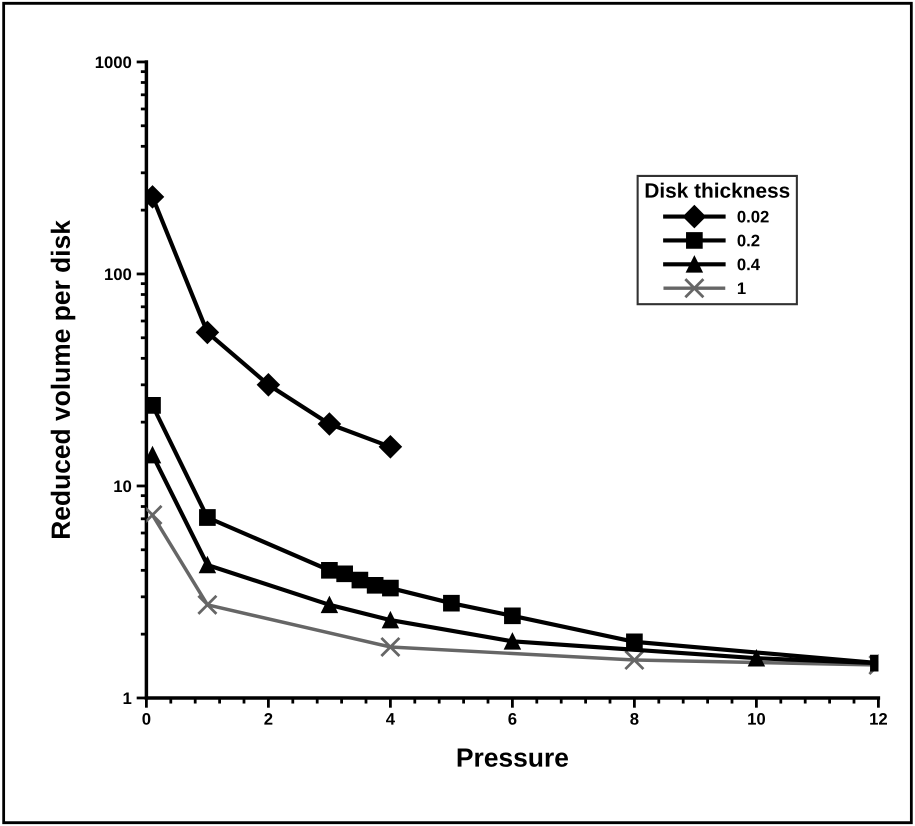 This screenshot has height=826, width=915. What do you see at coordinates (118, 274) in the screenshot?
I see `y-tick-label: 100` at bounding box center [118, 274].